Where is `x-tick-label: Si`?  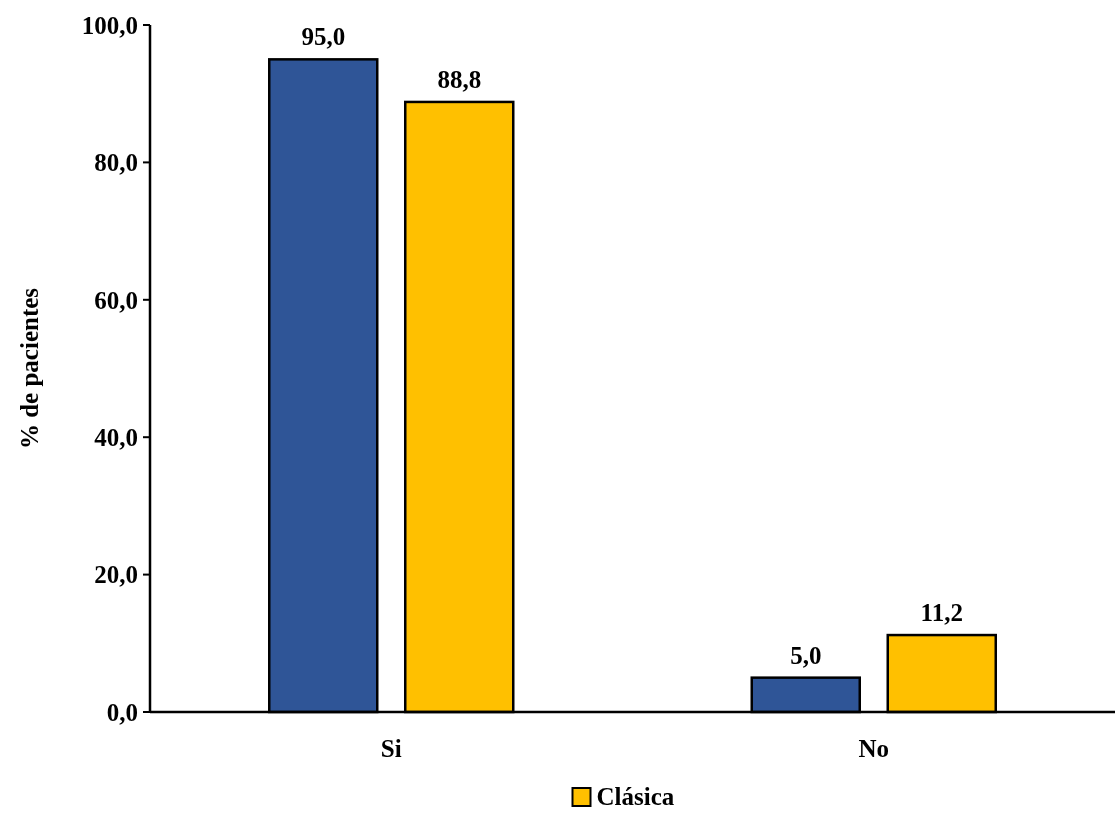
x-tick-label: Si is located at coordinates (391, 748).